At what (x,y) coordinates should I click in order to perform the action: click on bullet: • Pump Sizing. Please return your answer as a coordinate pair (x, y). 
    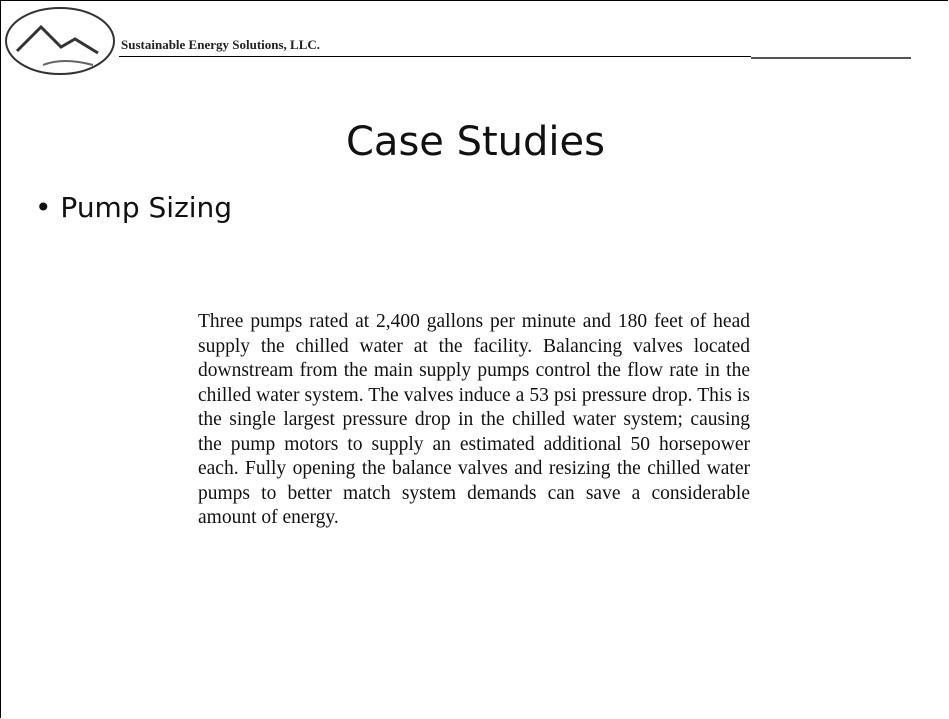
    Looking at the image, I should click on (134, 207).